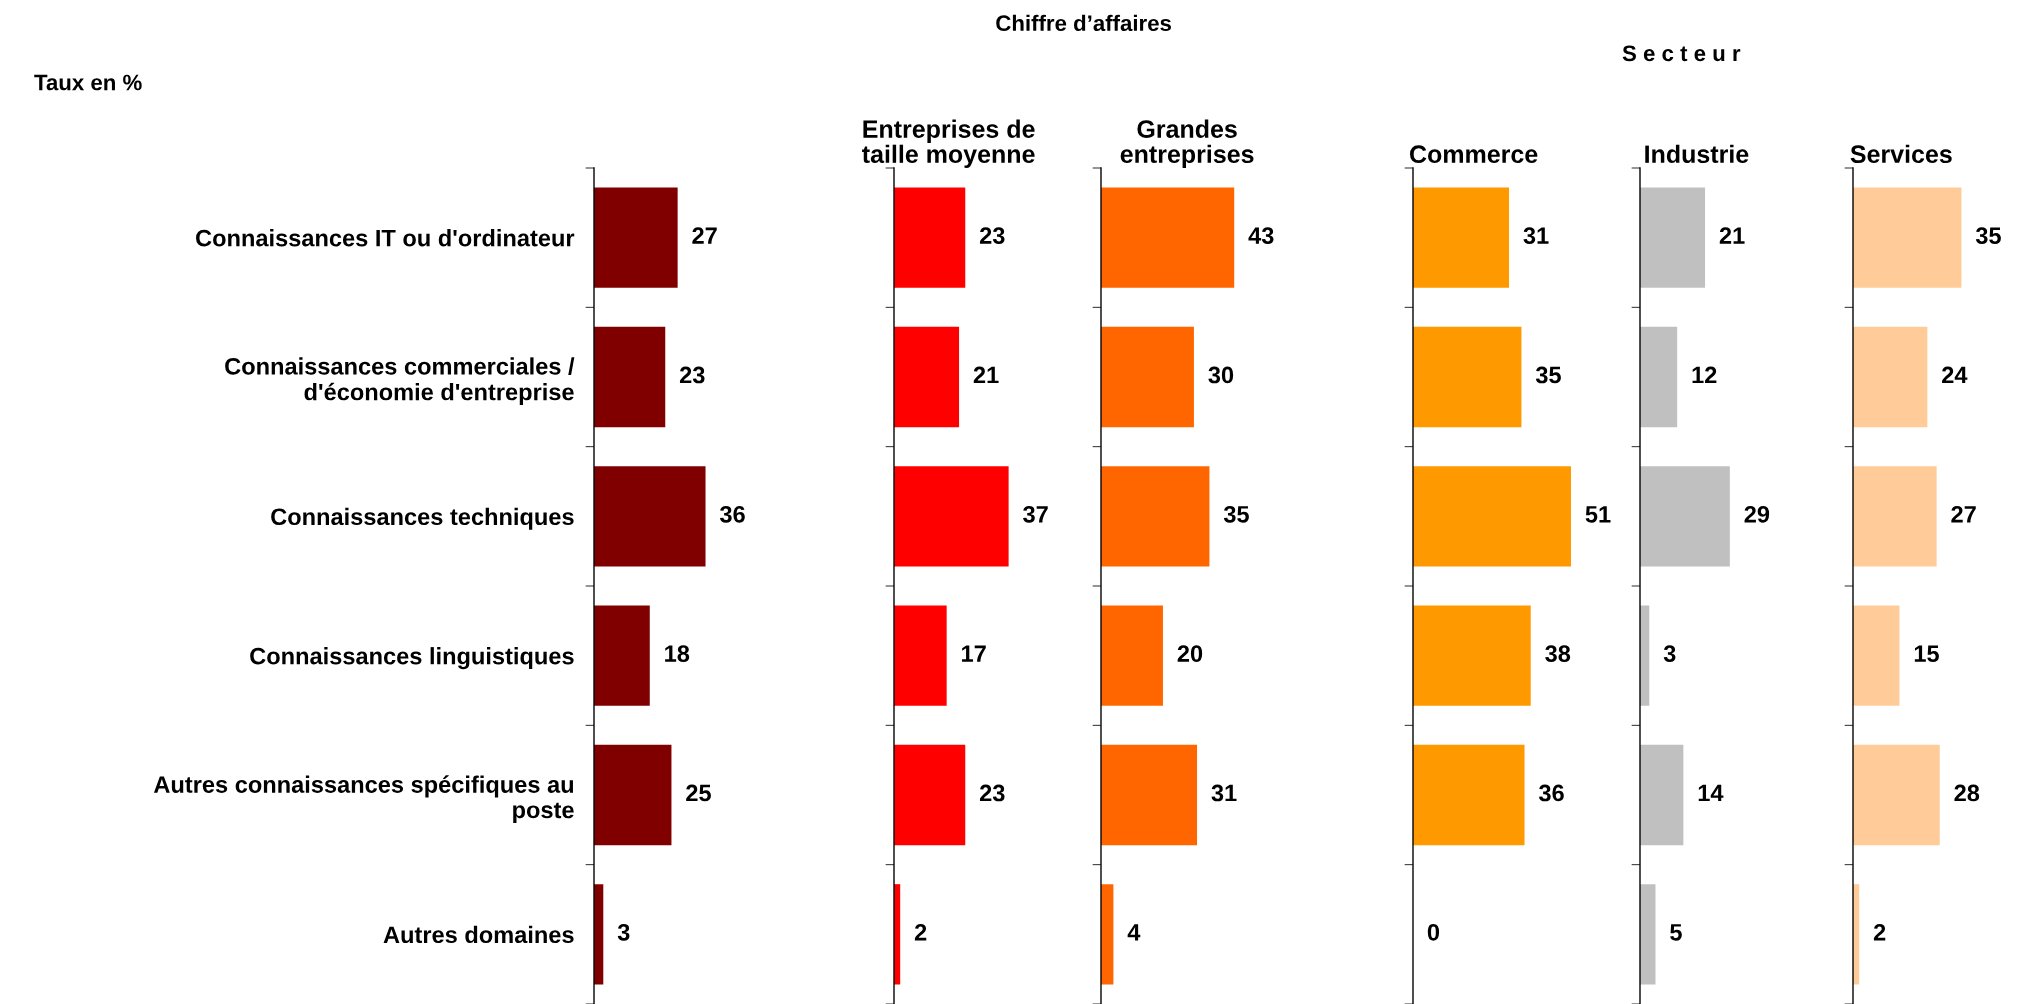 The height and width of the screenshot is (1004, 2019). What do you see at coordinates (422, 518) in the screenshot?
I see `y-tick-label: Connaissances techniques` at bounding box center [422, 518].